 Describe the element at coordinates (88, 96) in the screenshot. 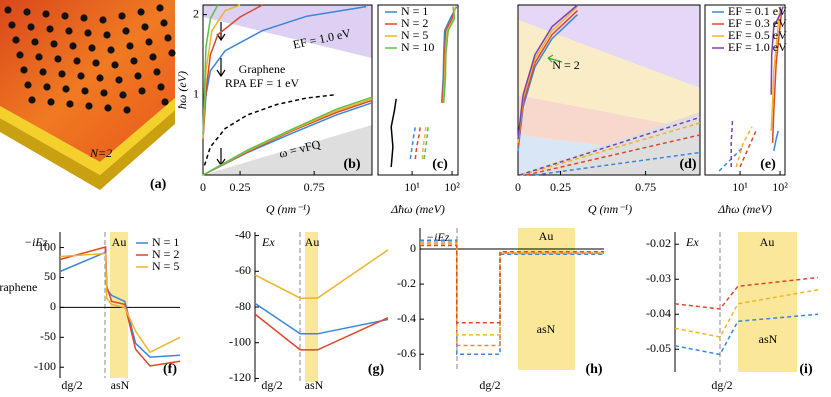

I see `panel-a: N=2 (a)` at that location.